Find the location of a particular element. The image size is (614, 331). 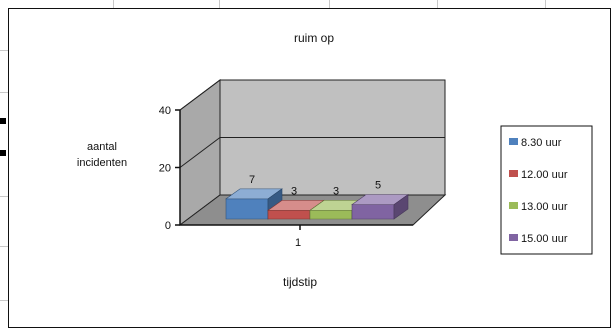

legend-item: 12.00 uur is located at coordinates (538, 175).